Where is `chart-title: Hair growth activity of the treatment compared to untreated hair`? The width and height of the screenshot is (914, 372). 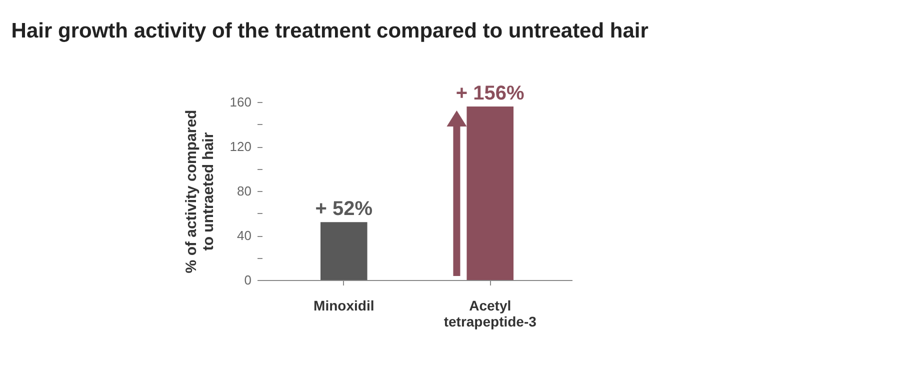
chart-title: Hair growth activity of the treatment compared to untreated hair is located at coordinates (329, 30).